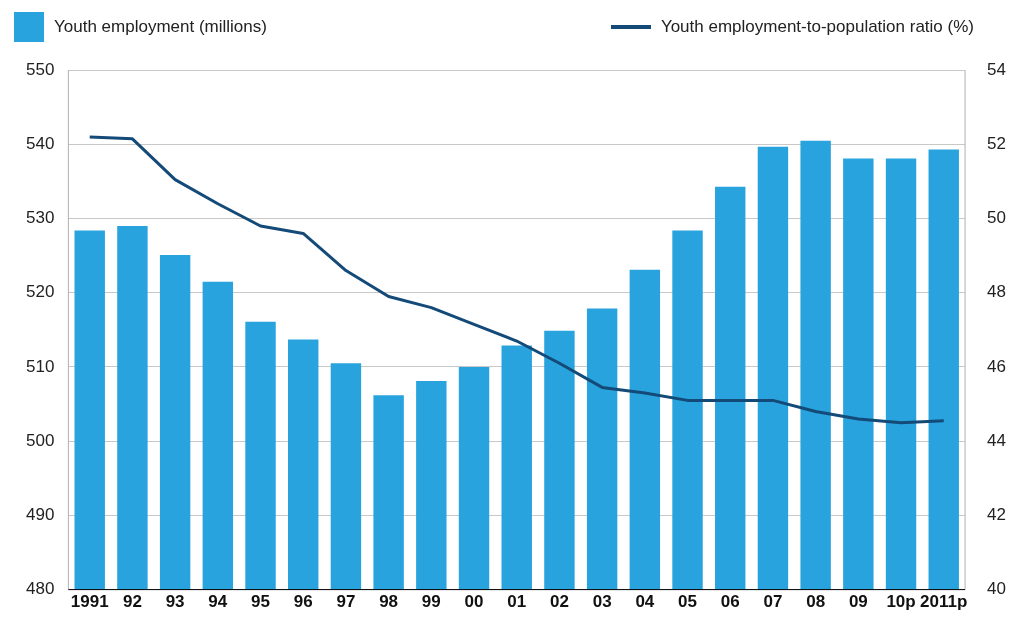 The height and width of the screenshot is (627, 1032). Describe the element at coordinates (997, 440) in the screenshot. I see `y2-tick-label: 44` at that location.